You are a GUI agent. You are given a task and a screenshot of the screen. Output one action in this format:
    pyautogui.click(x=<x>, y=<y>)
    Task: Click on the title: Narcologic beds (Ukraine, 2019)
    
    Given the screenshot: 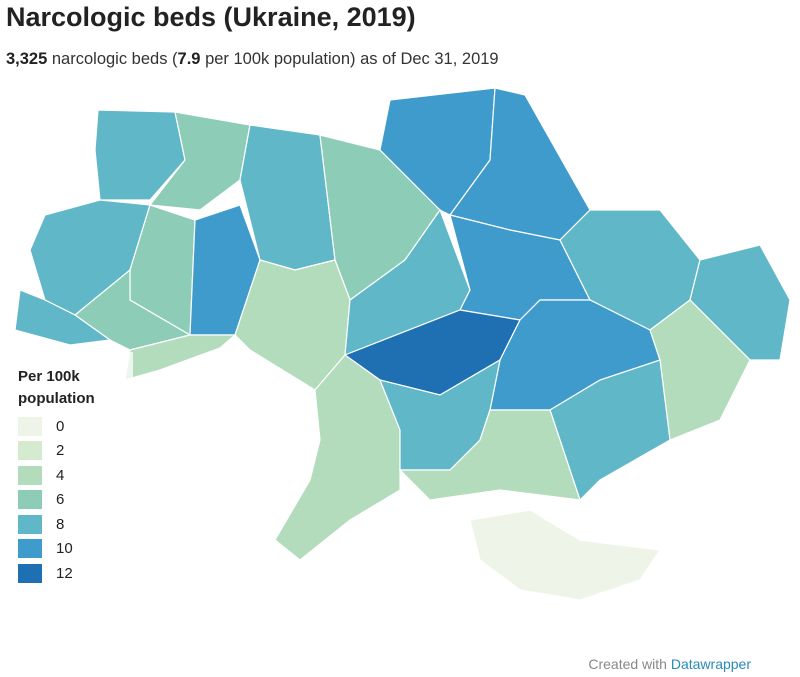 What is the action you would take?
    pyautogui.click(x=211, y=17)
    